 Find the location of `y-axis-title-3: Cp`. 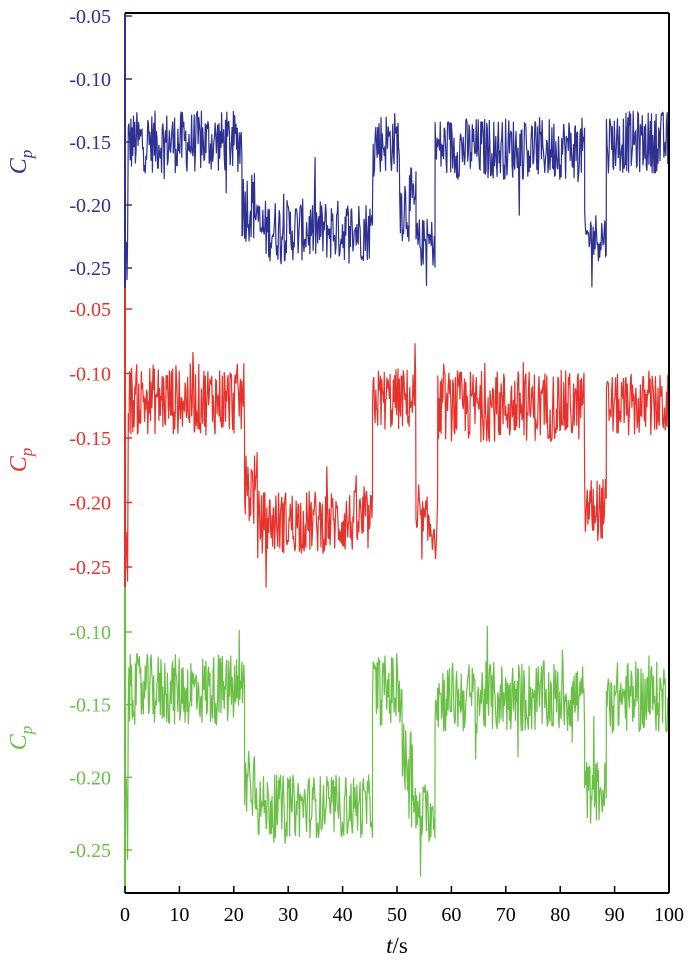

y-axis-title-3: Cp is located at coordinates (21, 738).